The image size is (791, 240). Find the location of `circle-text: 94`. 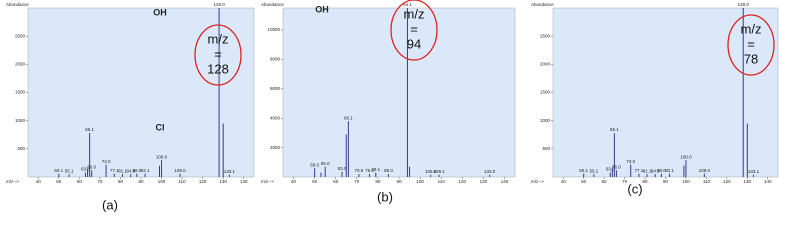

circle-text: 94 is located at coordinates (414, 43).